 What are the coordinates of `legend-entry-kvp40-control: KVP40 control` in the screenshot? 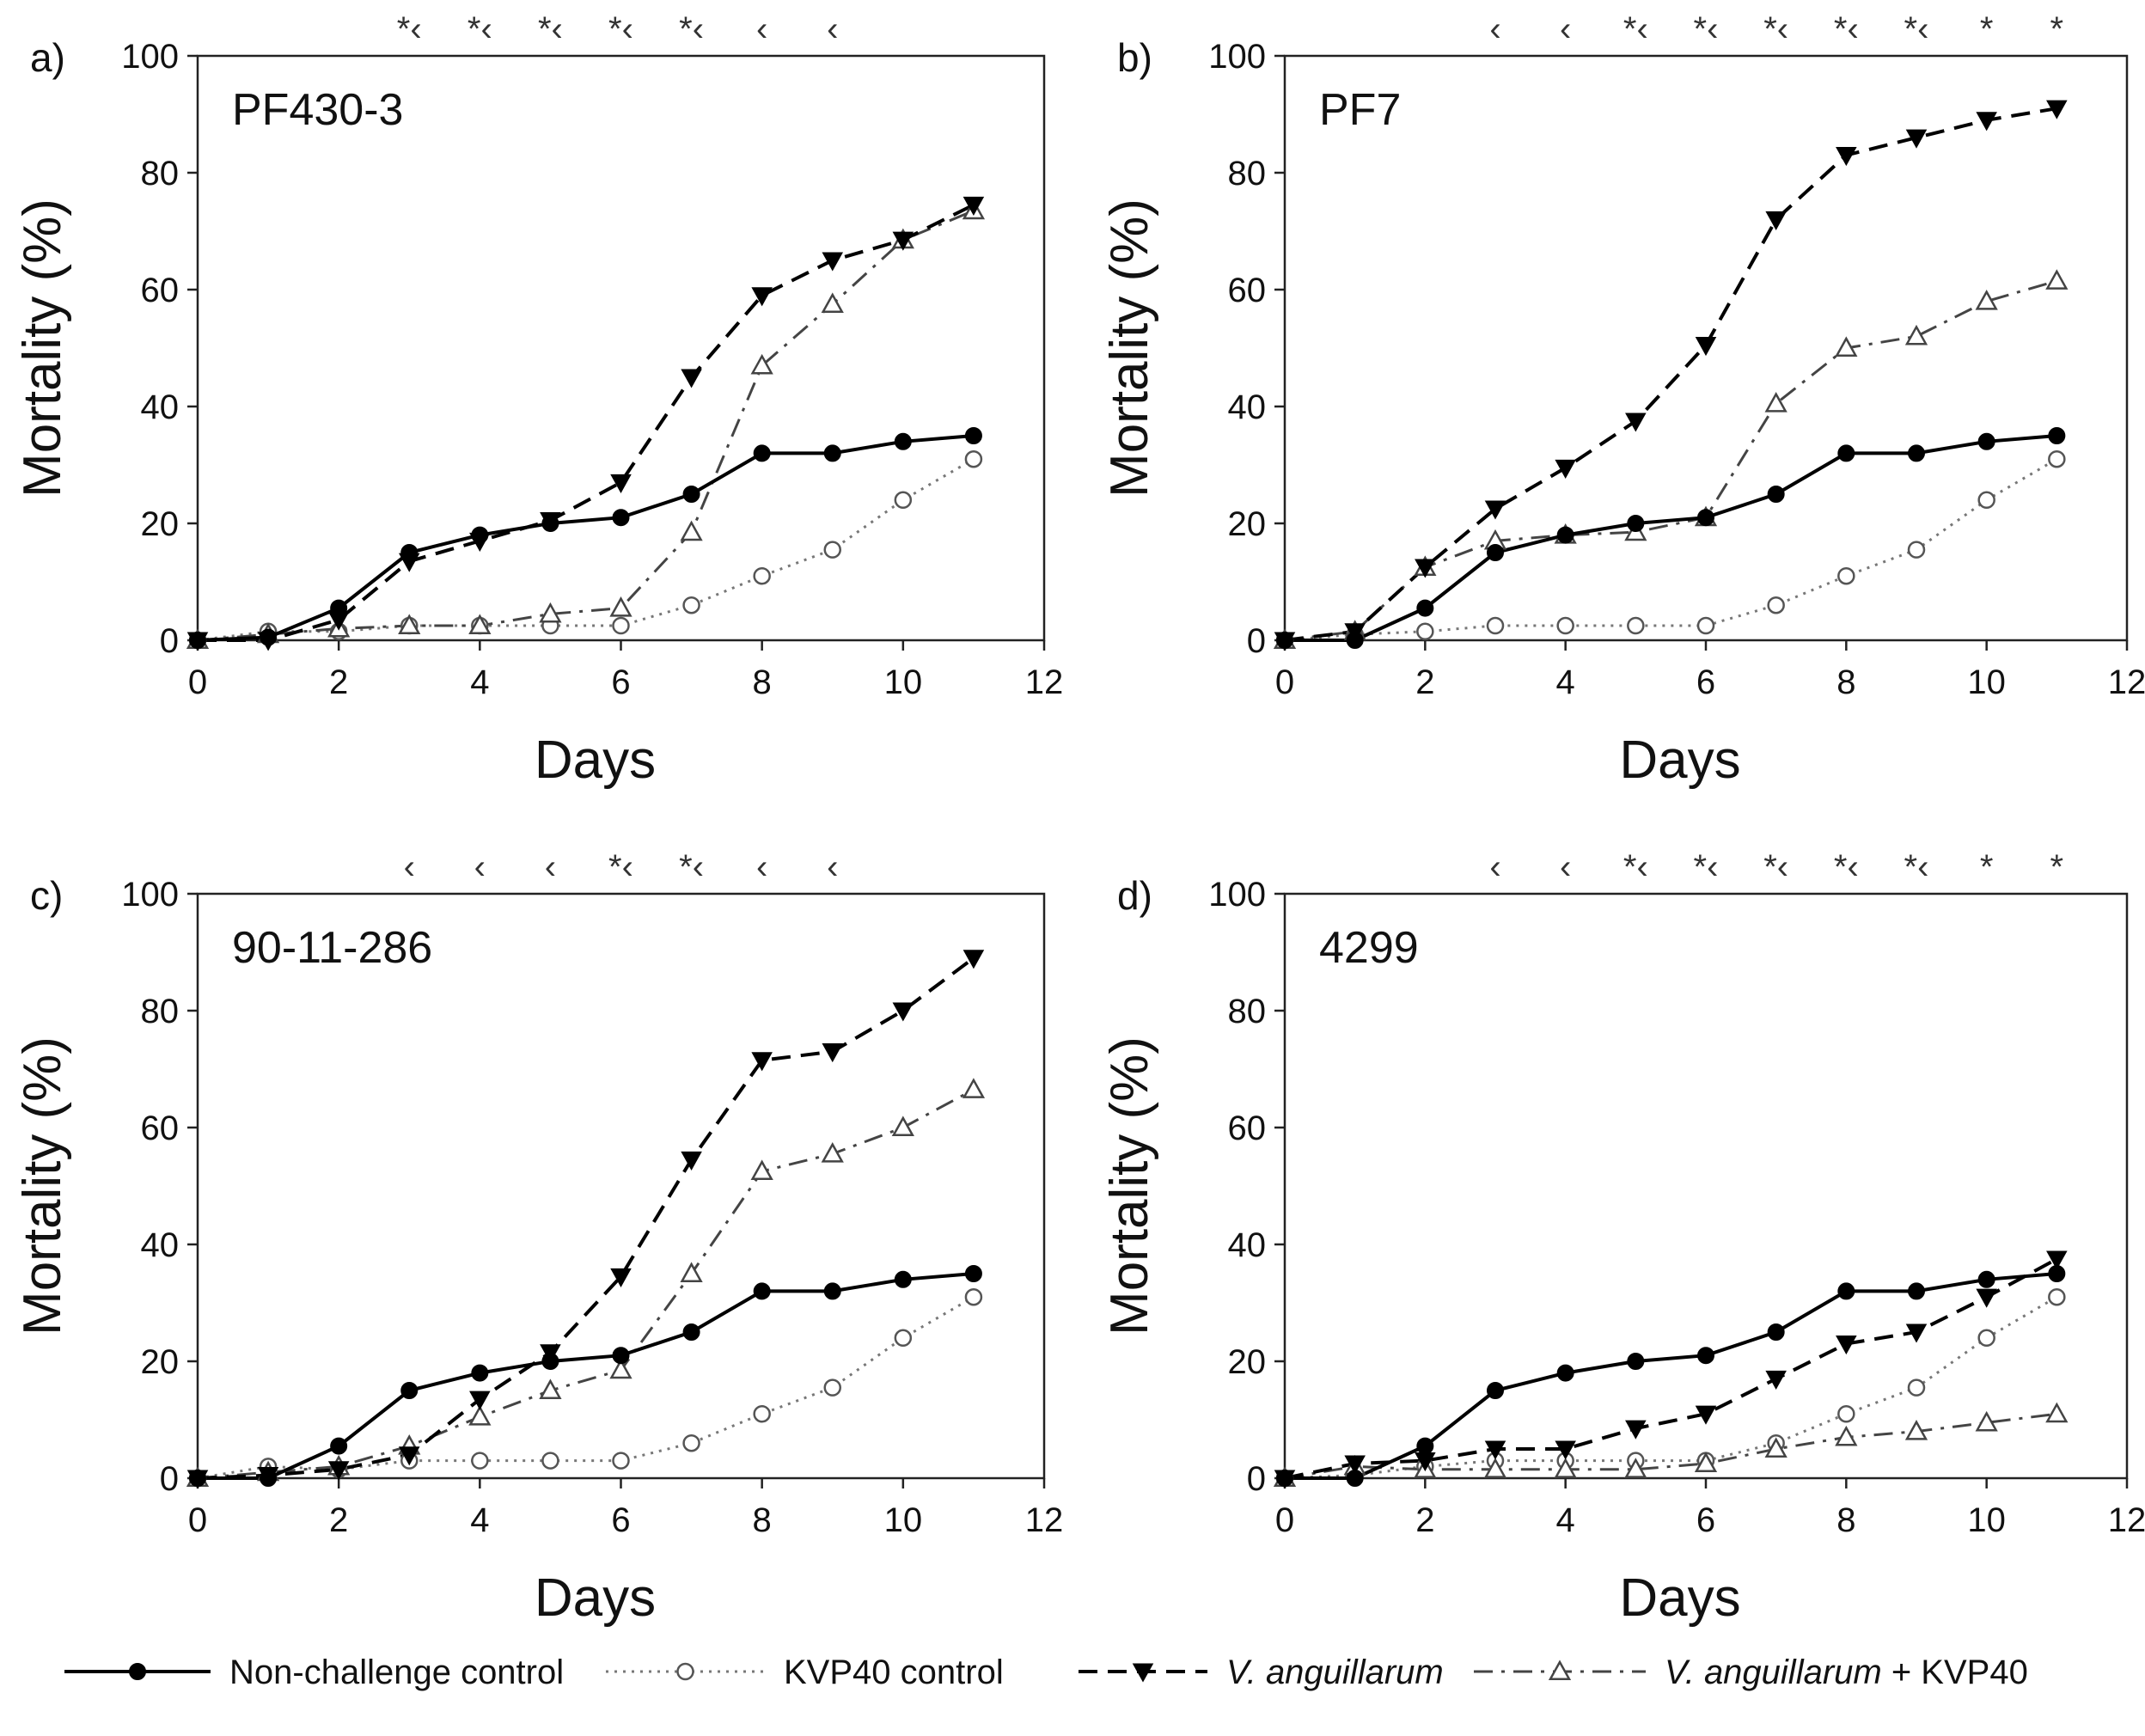 It's located at (805, 1672).